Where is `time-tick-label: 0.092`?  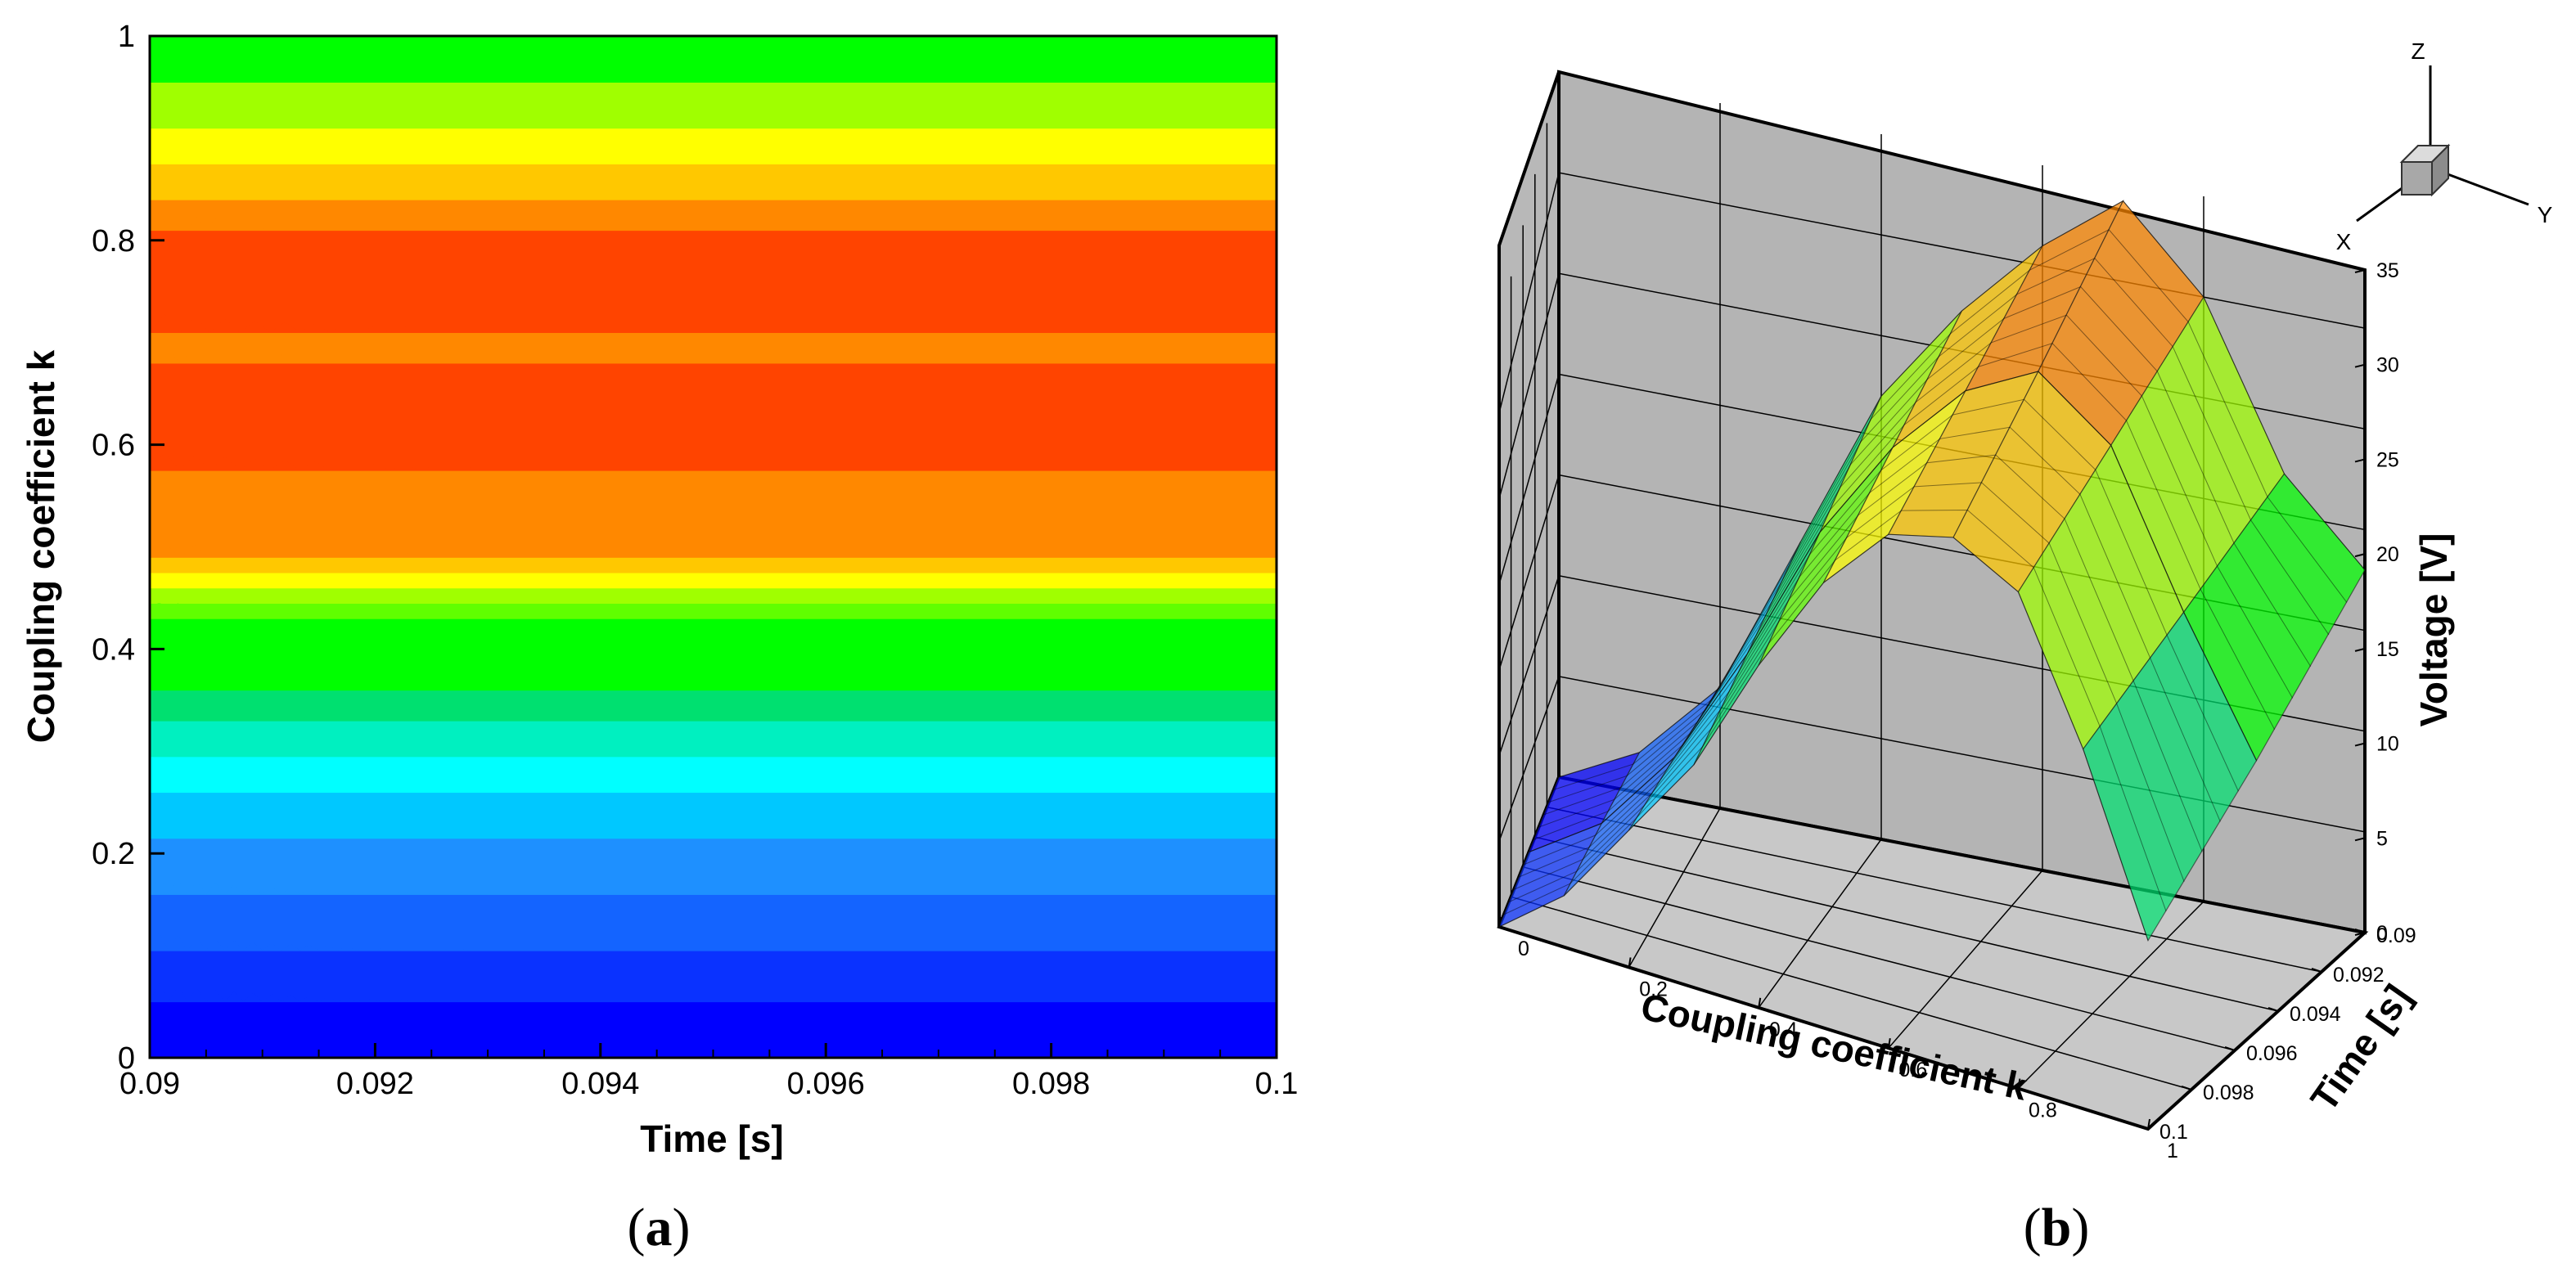 time-tick-label: 0.092 is located at coordinates (2359, 976).